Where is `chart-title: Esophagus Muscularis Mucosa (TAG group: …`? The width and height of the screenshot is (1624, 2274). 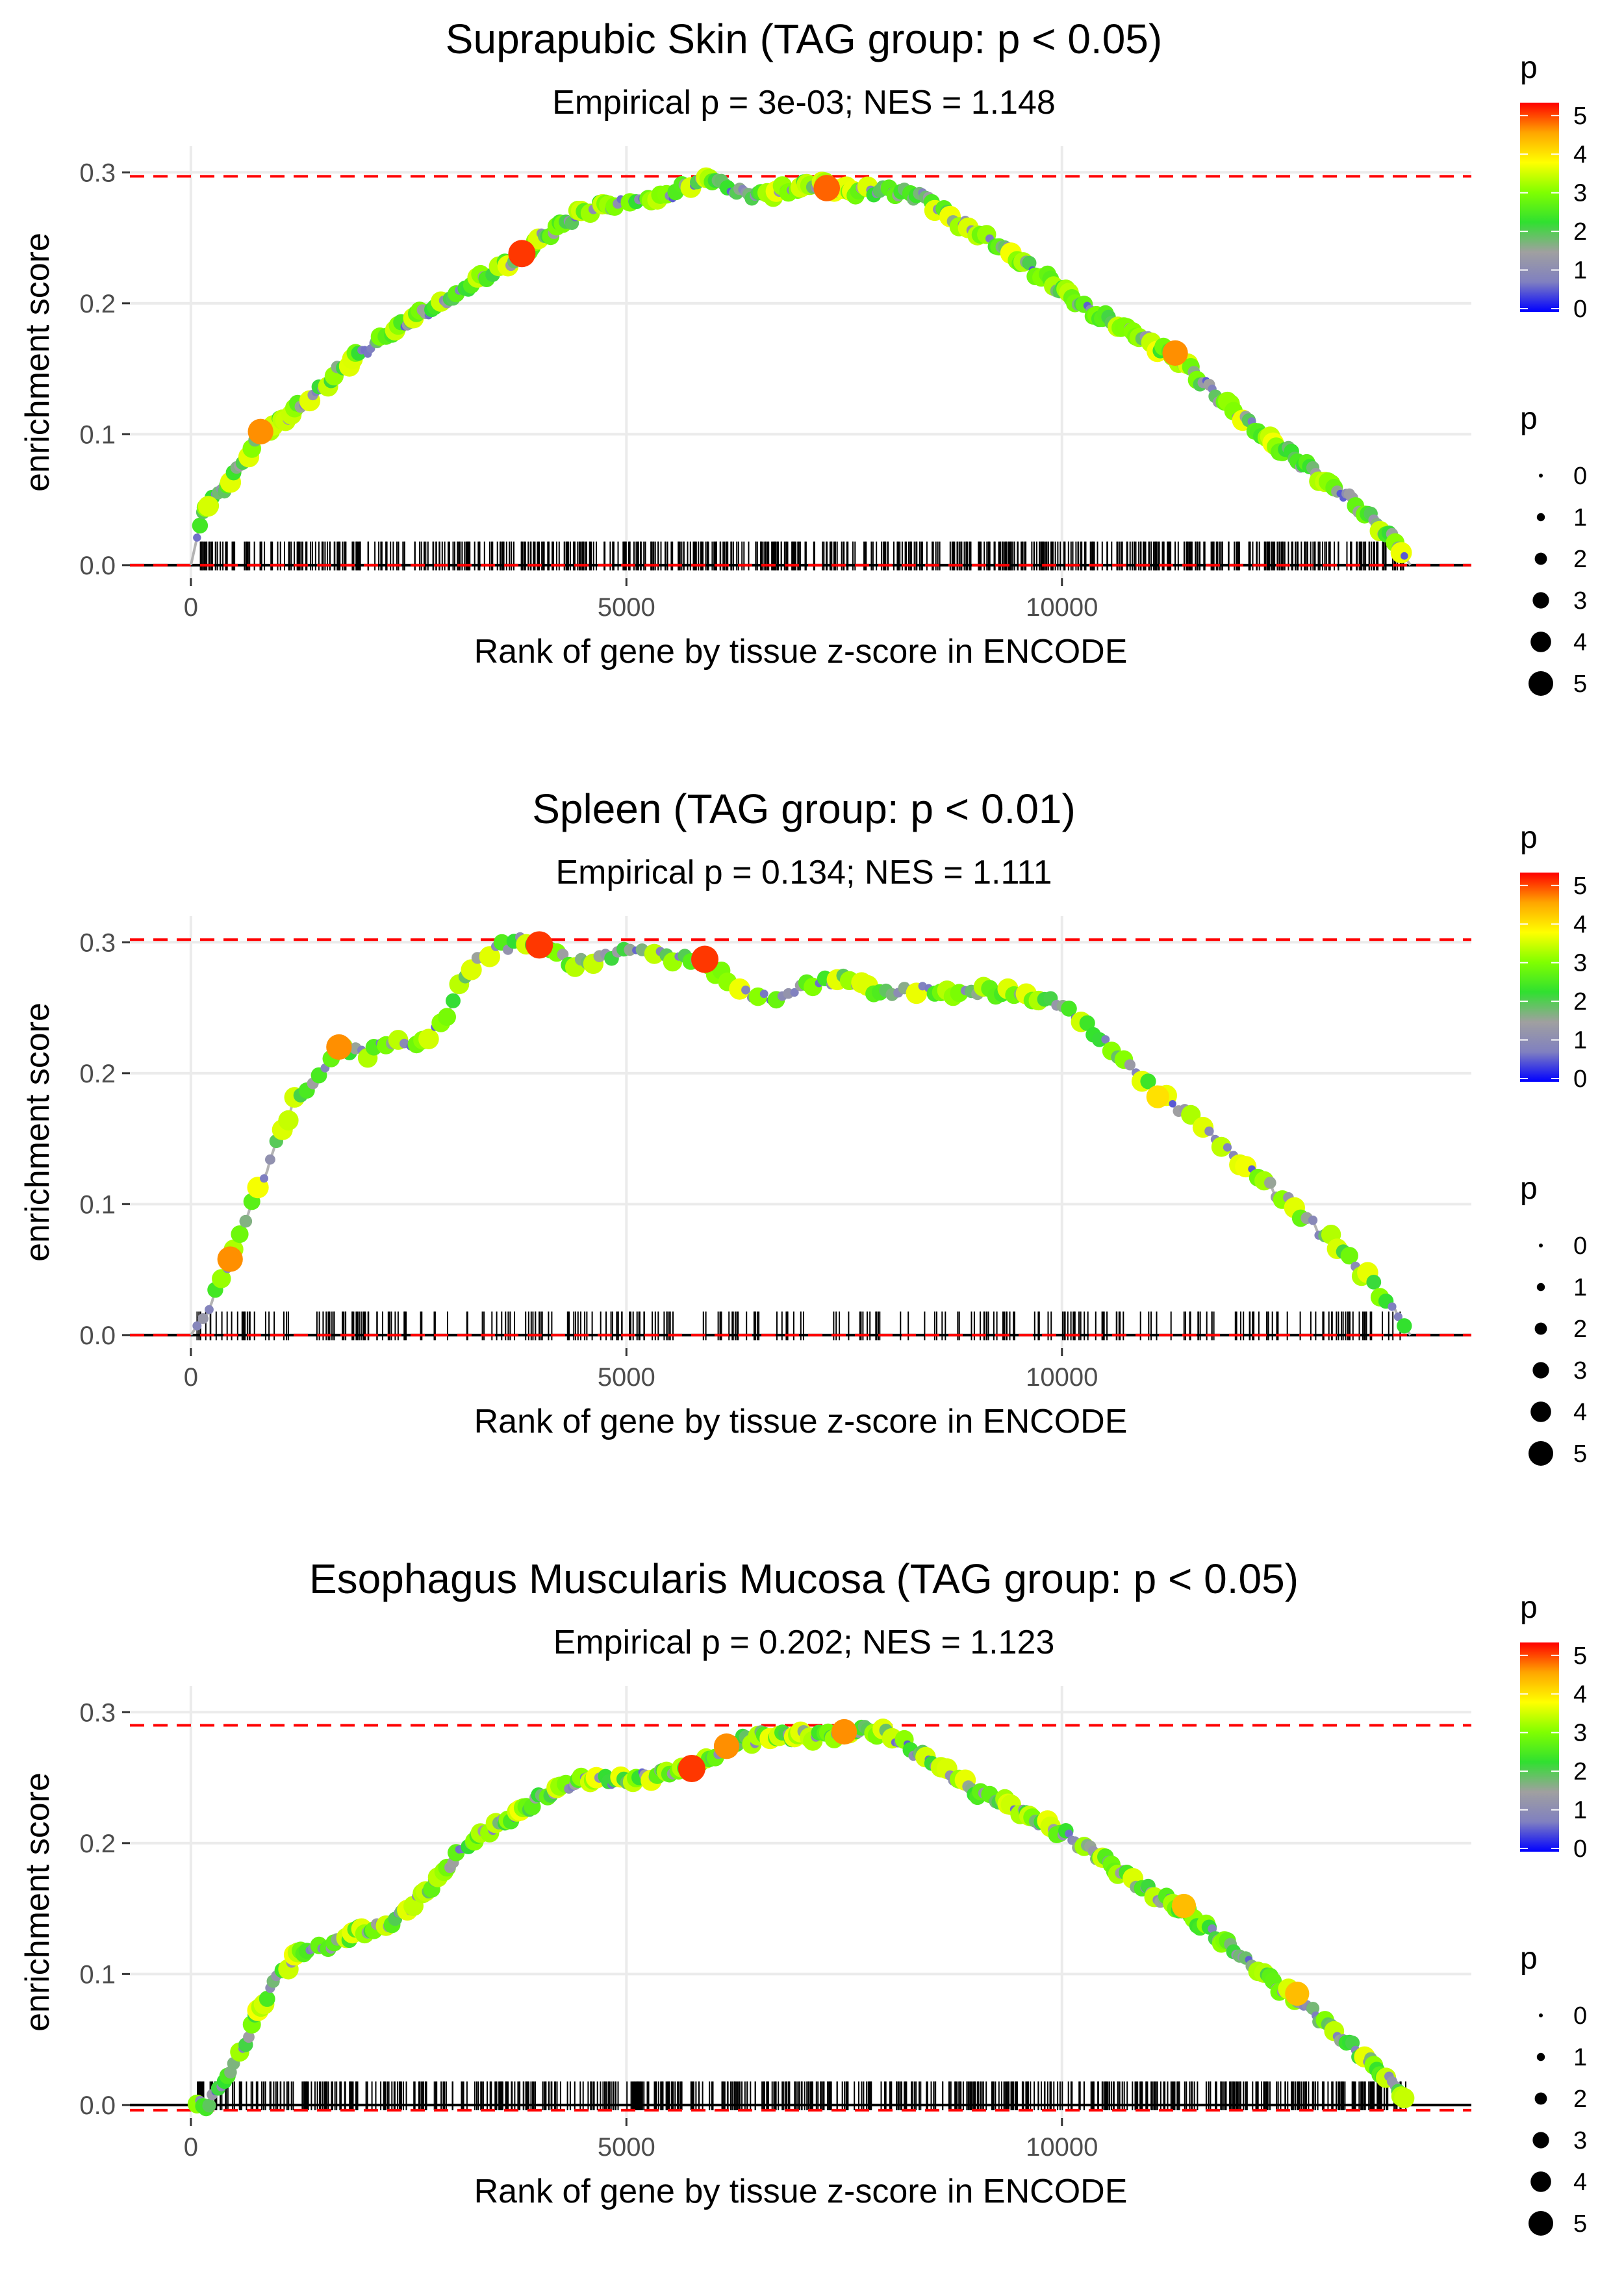 chart-title: Esophagus Muscularis Mucosa (TAG group: … is located at coordinates (804, 1578).